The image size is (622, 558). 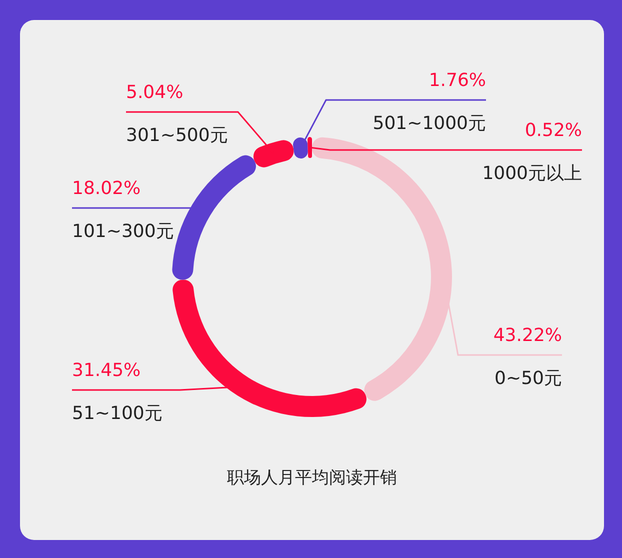 I want to click on data-label: 1.76%, so click(x=457, y=80).